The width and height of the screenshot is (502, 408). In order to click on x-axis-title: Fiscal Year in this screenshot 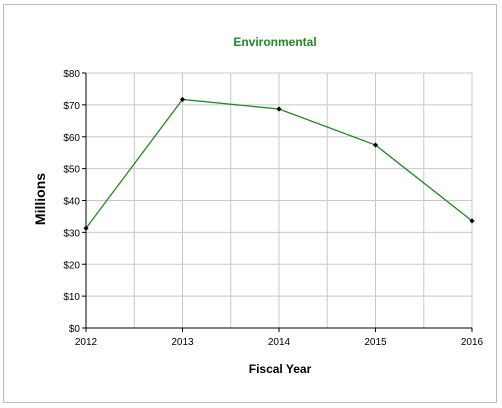, I will do `click(280, 369)`.